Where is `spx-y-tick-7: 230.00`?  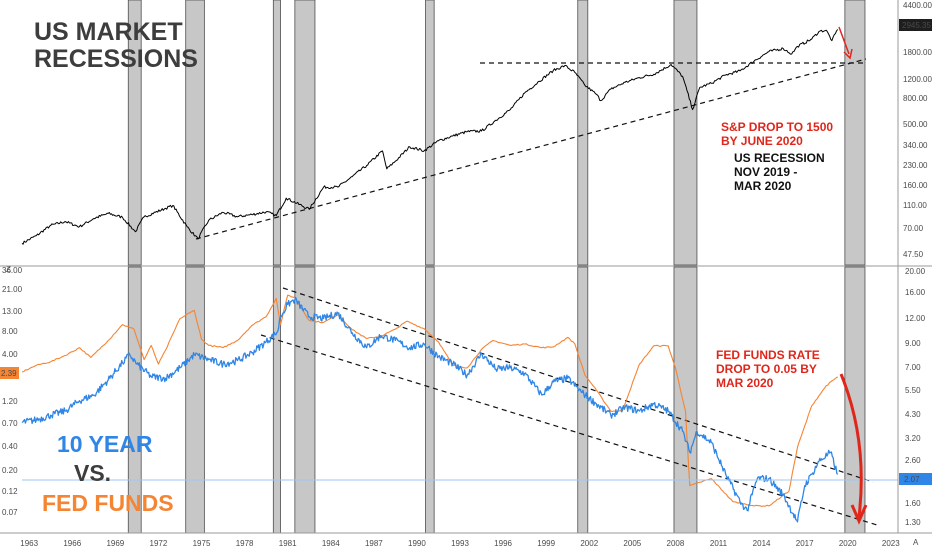
spx-y-tick-7: 230.00 is located at coordinates (915, 165).